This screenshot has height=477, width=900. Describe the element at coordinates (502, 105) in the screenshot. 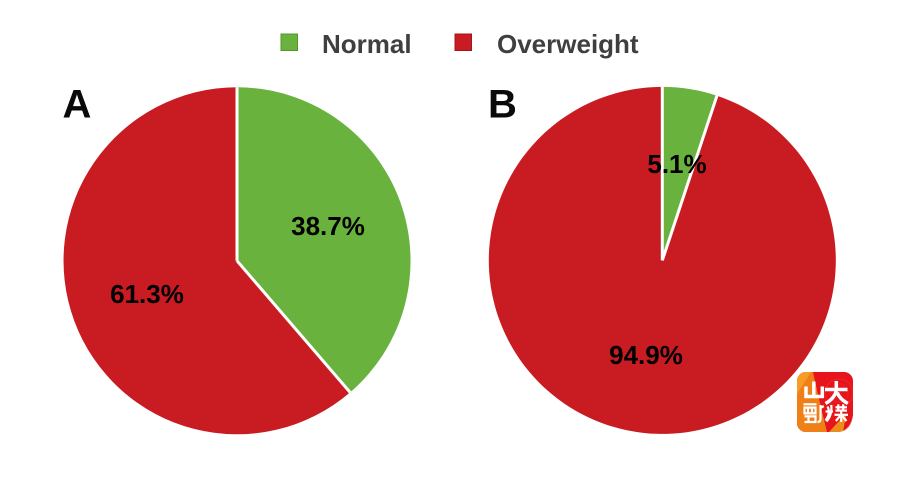

I see `svg-text: B` at that location.